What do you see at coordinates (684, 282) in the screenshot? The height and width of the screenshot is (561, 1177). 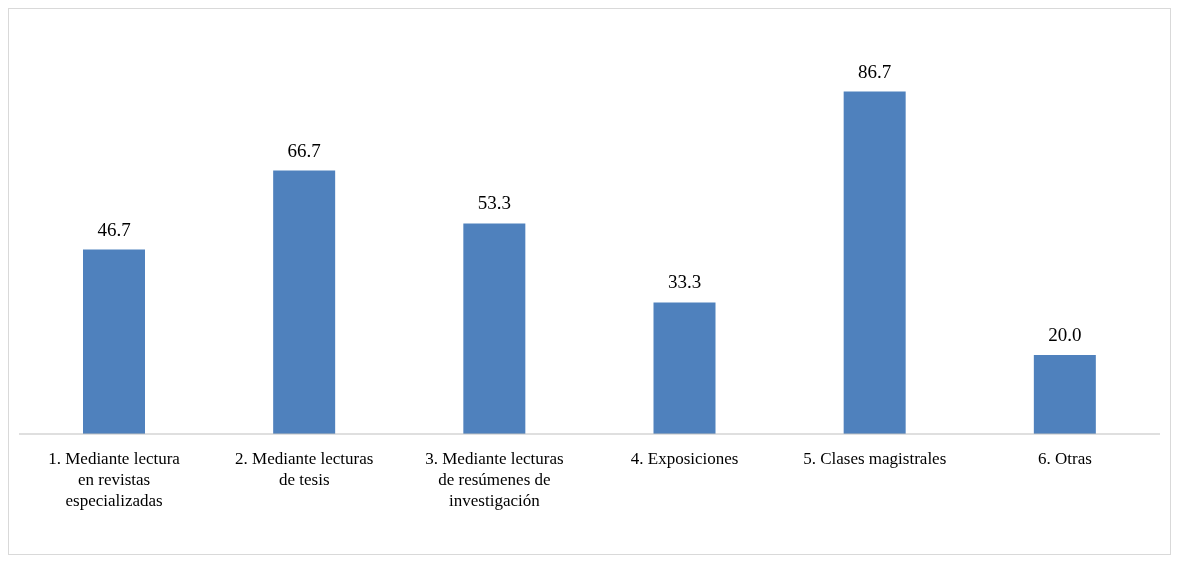 I see `data-label: 33.3` at bounding box center [684, 282].